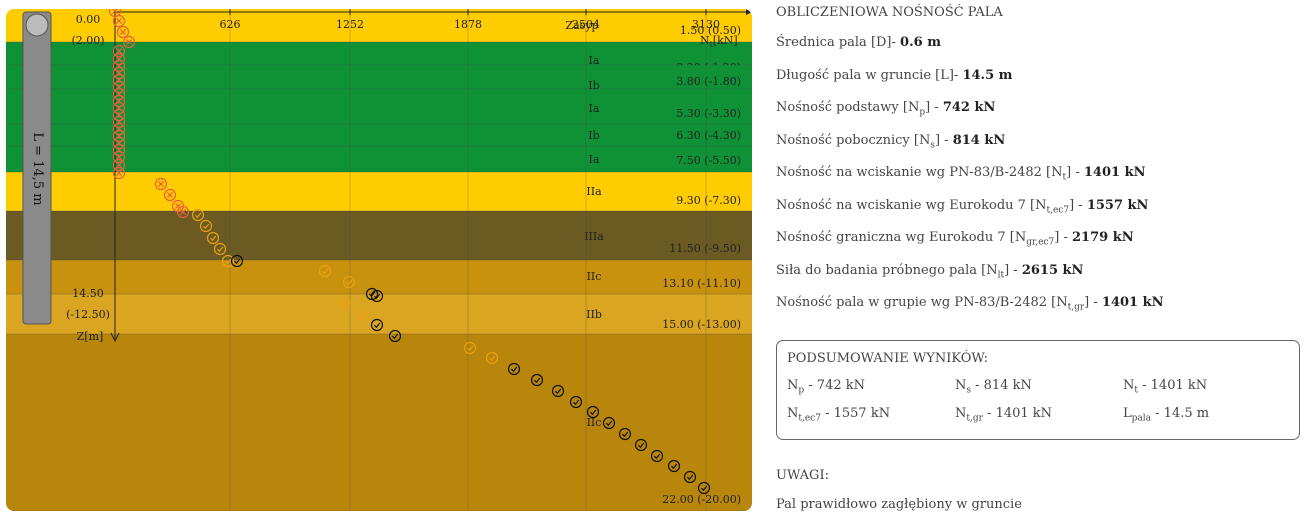 The width and height of the screenshot is (1312, 520). Describe the element at coordinates (468, 24) in the screenshot. I see `x-tick-label: 1878` at that location.